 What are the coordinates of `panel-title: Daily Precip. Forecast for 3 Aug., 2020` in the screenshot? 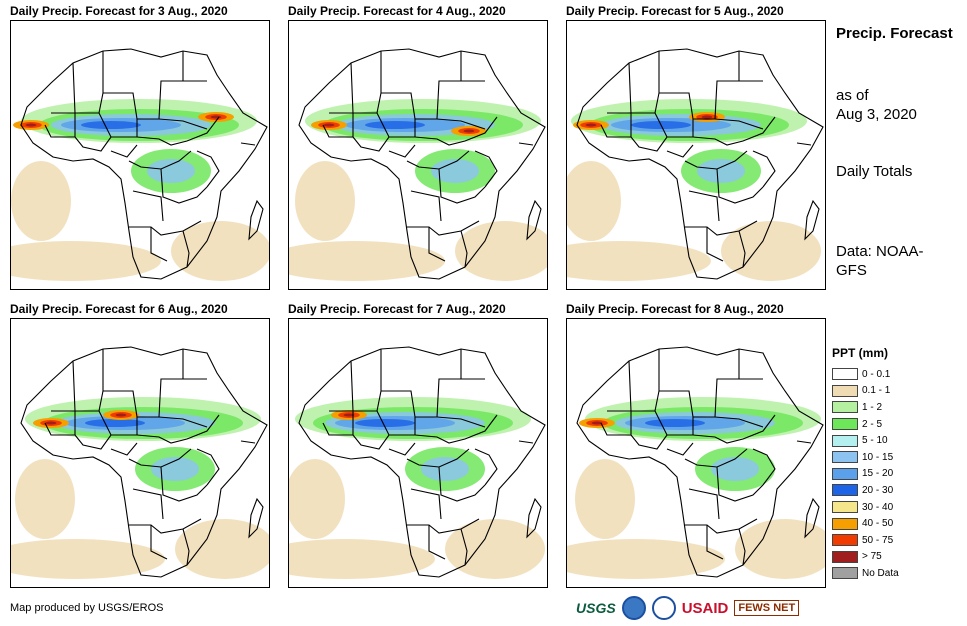 It's located at (119, 11).